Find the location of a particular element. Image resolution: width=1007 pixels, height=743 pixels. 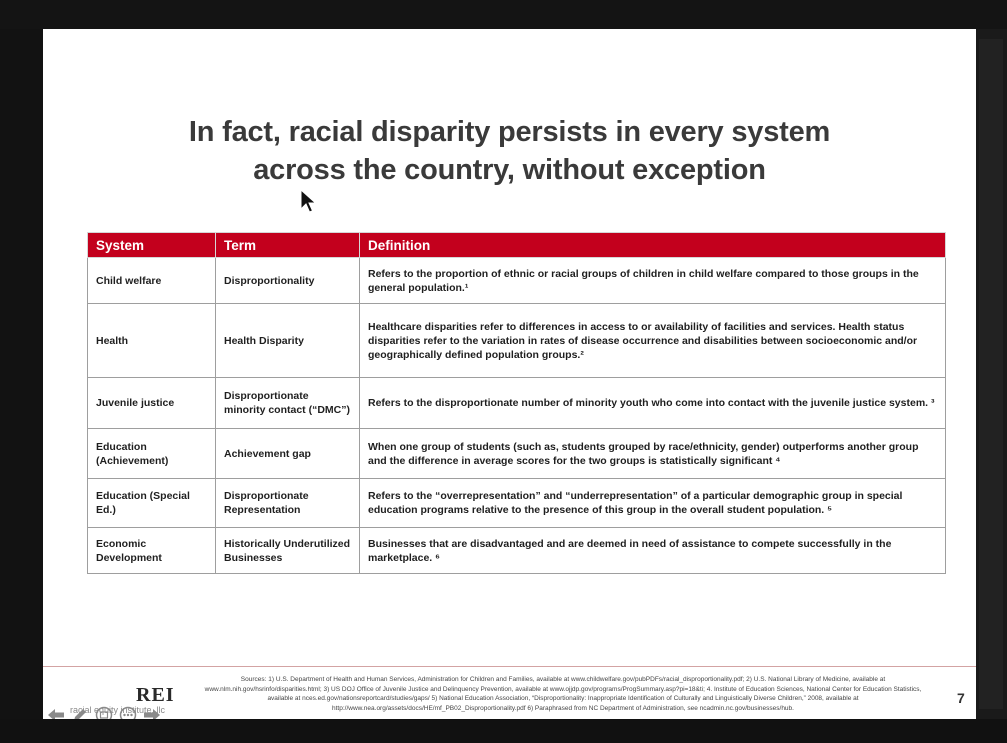

term-cell: Disproportionality is located at coordinates (287, 280).